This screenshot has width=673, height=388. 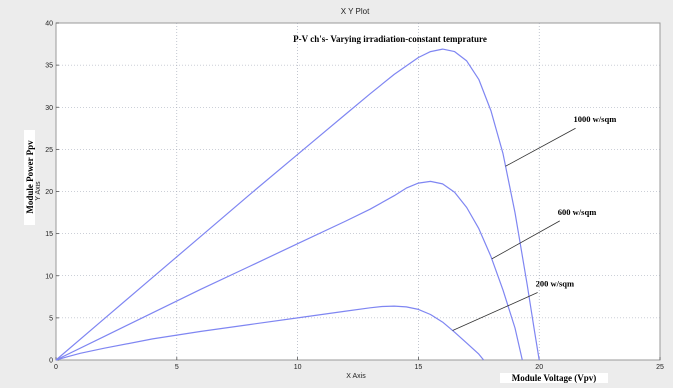 I want to click on x-tick-label: 25, so click(x=660, y=367).